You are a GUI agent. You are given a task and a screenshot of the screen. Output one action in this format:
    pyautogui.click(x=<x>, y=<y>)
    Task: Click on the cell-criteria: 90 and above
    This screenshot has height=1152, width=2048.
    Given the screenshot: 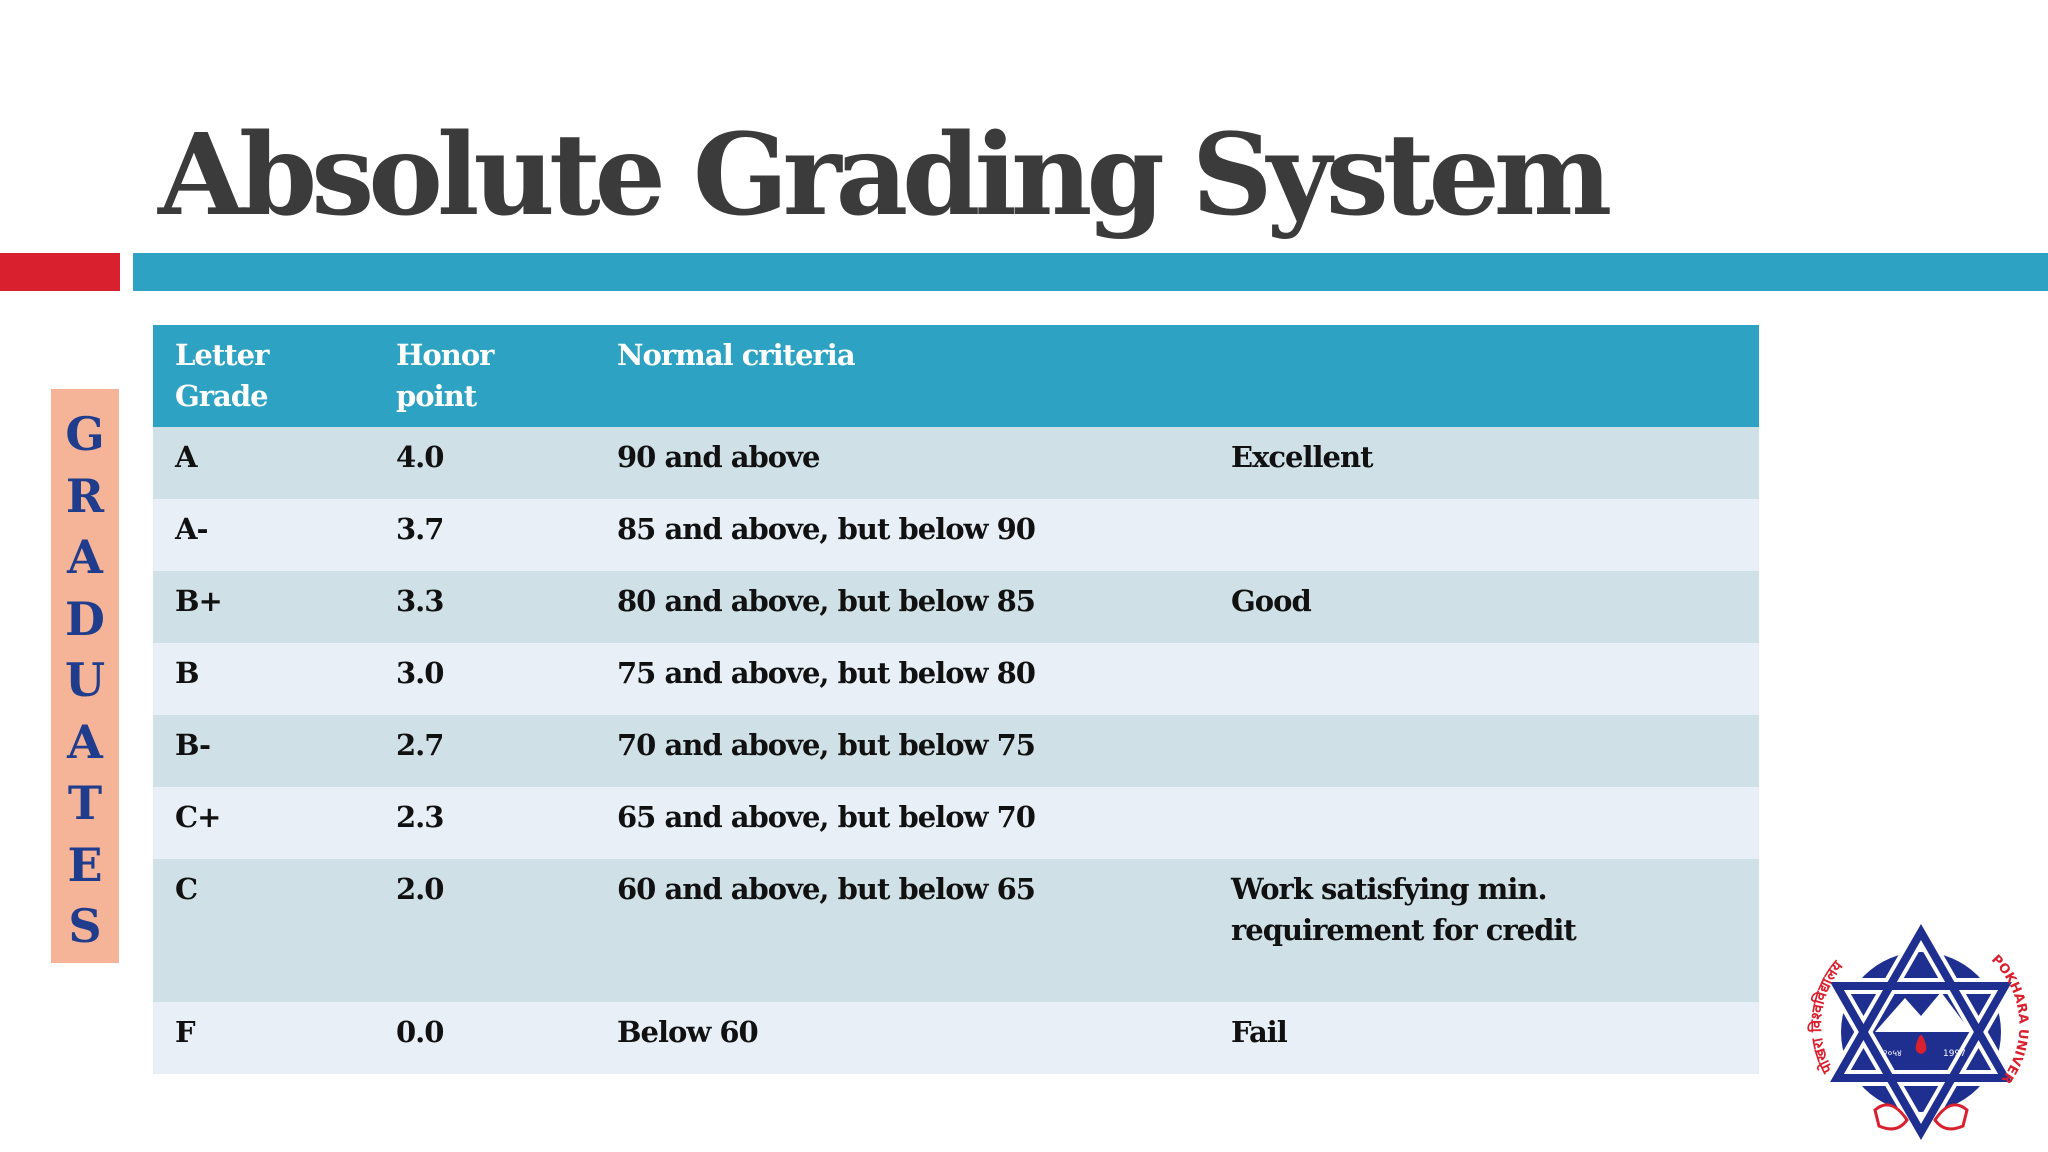 What is the action you would take?
    pyautogui.click(x=902, y=463)
    